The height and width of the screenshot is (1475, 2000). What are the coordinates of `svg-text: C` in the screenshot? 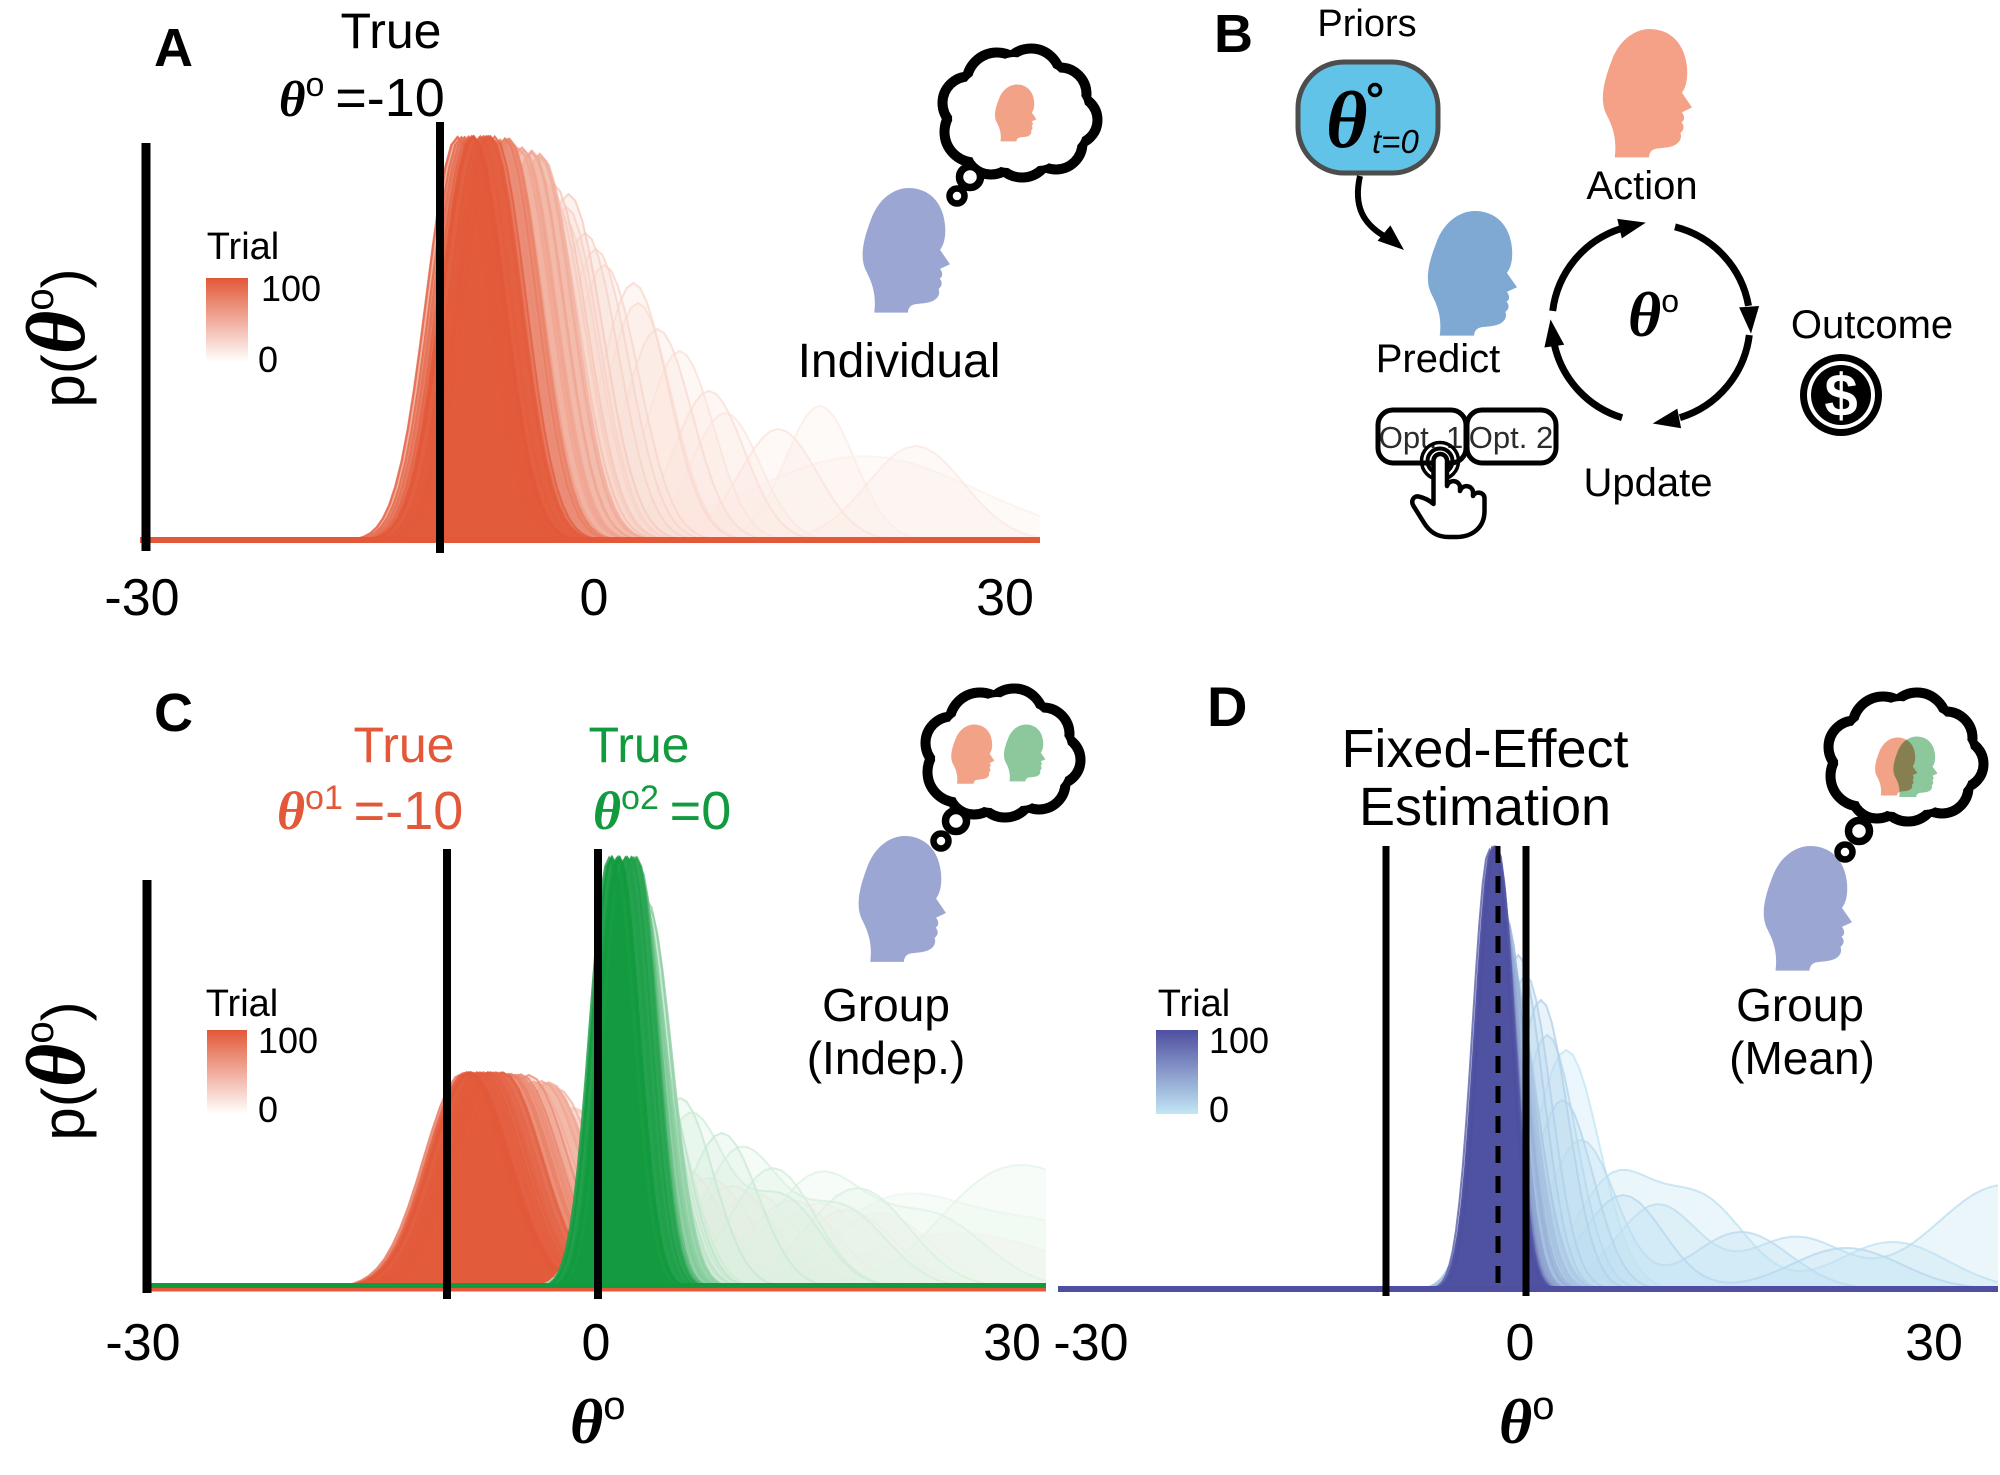 It's located at (173, 713).